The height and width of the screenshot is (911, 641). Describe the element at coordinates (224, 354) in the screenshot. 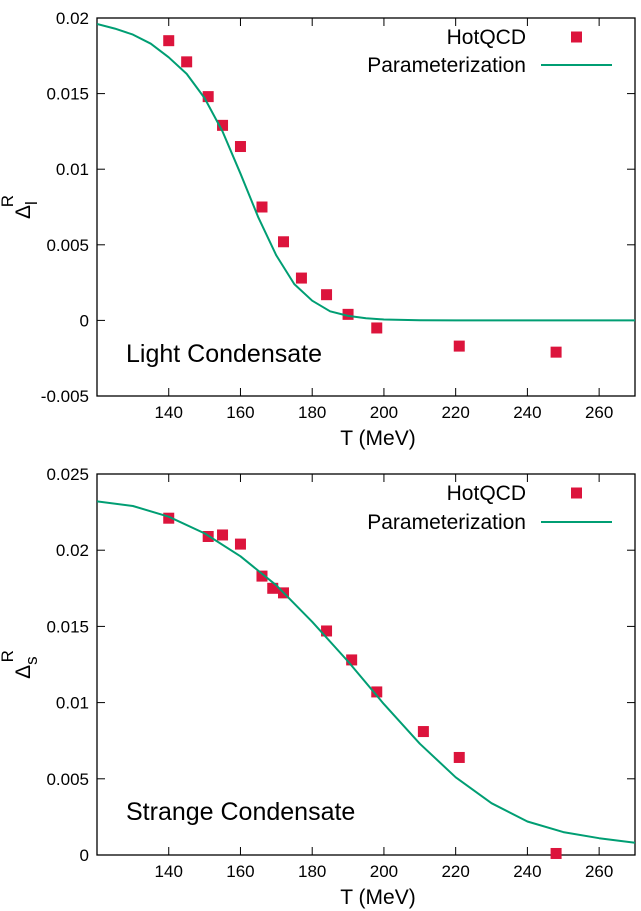

I see `condensate-annotation: Light Condensate` at that location.